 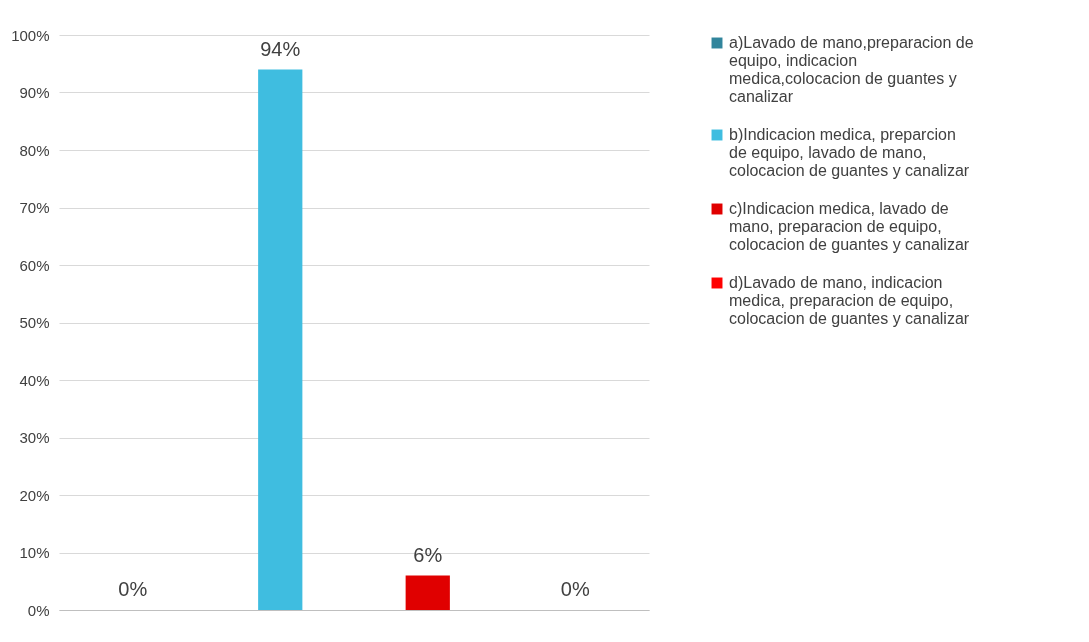 I want to click on y-tick-label: 30%, so click(x=34, y=437).